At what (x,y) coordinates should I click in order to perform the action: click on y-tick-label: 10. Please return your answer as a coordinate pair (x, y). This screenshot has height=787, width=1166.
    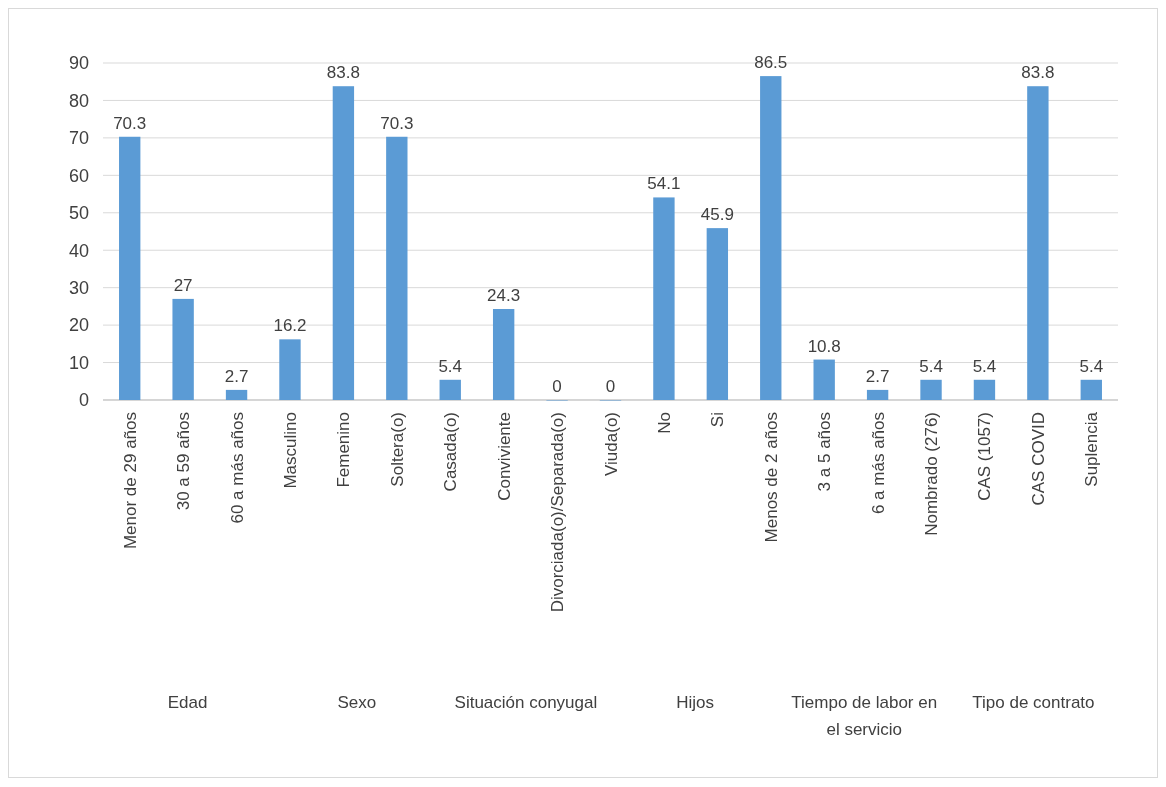
    Looking at the image, I should click on (78, 362).